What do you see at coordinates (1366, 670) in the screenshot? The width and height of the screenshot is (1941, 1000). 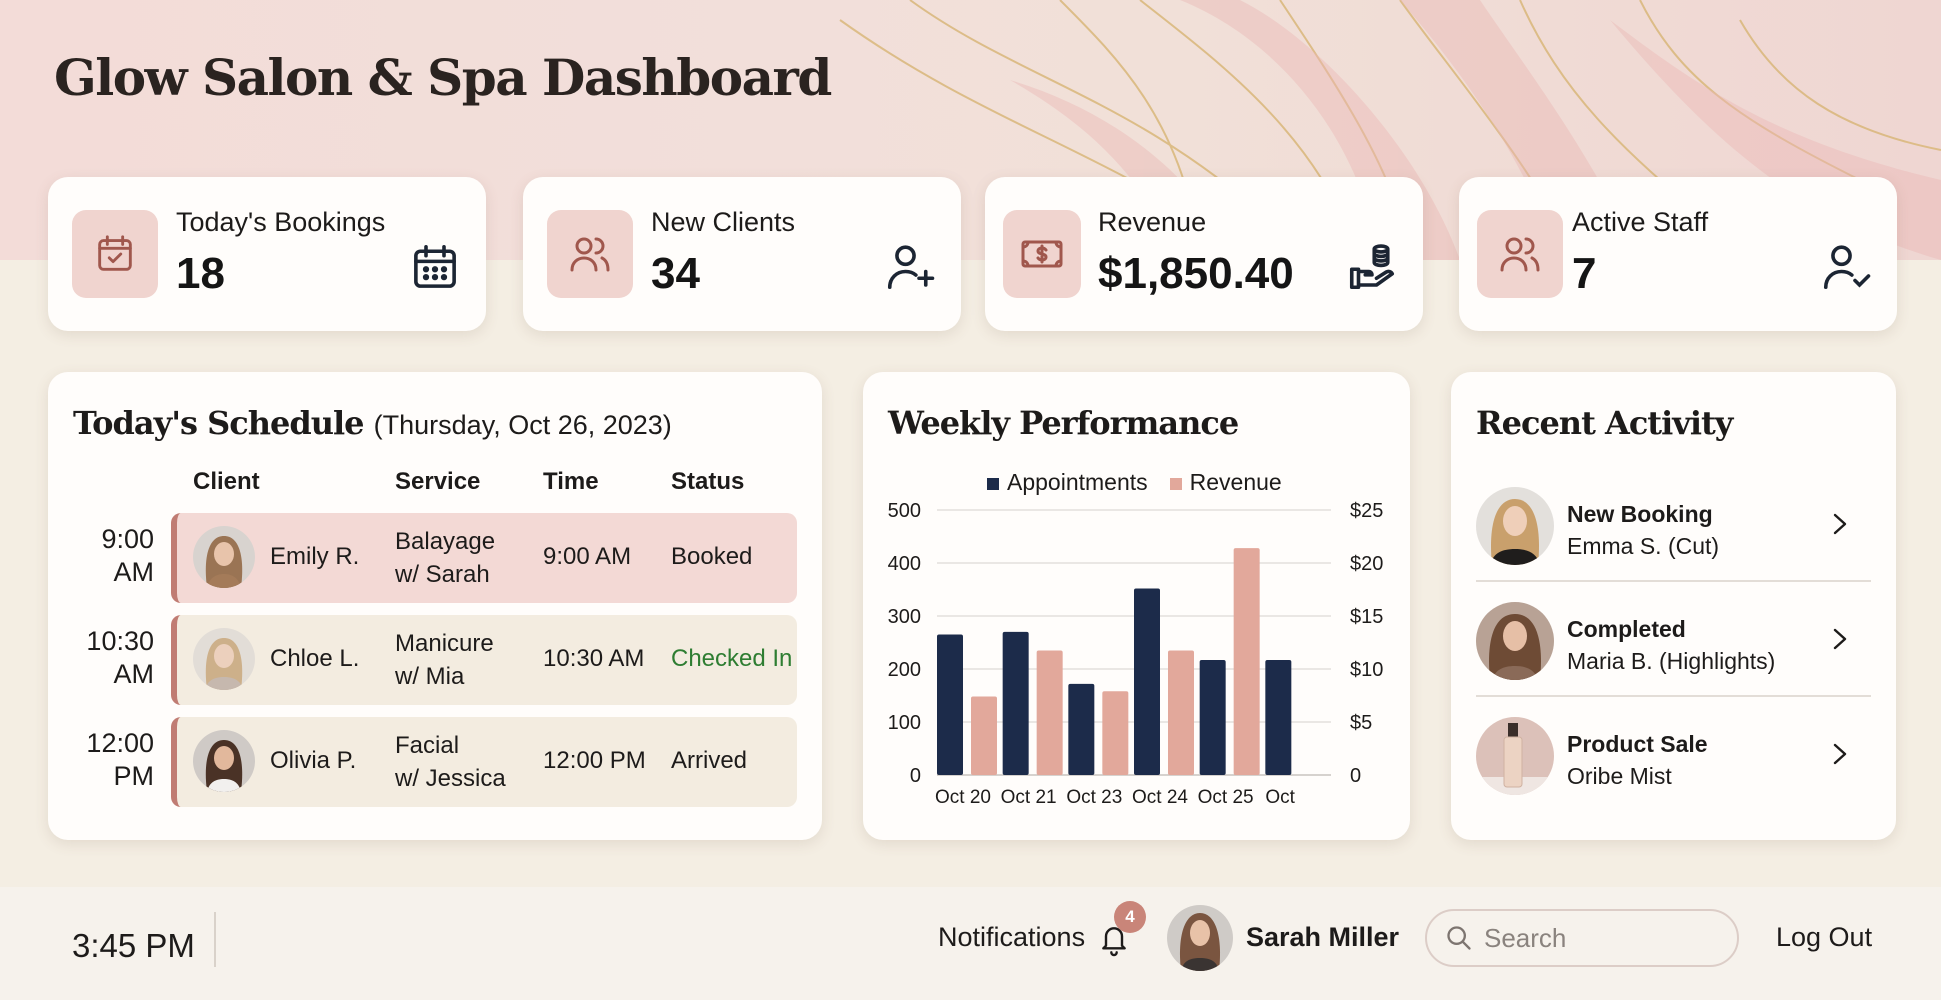 I see `y-right-tick: $10` at bounding box center [1366, 670].